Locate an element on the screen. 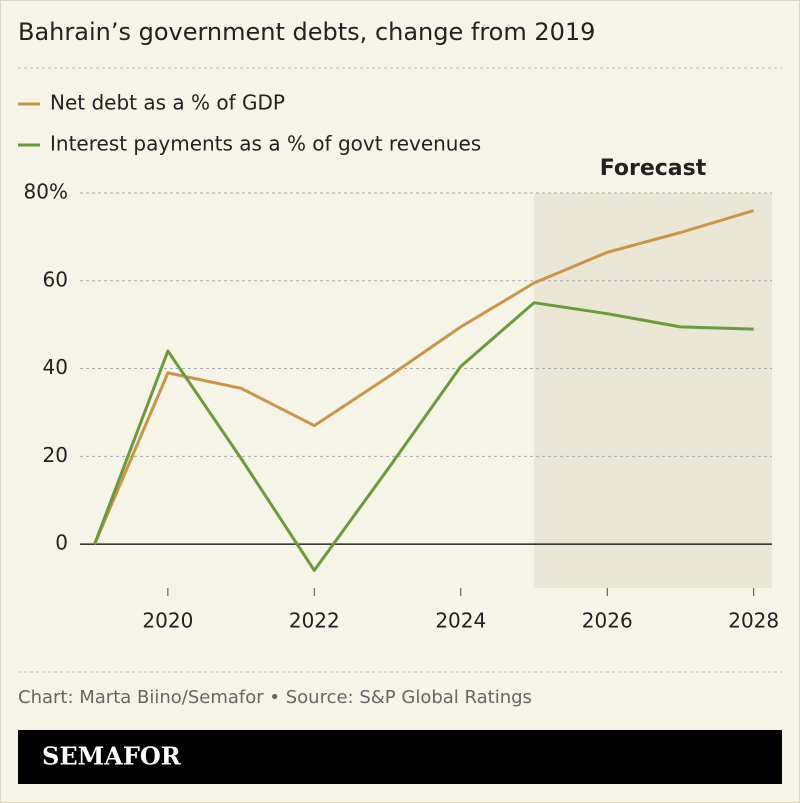 The height and width of the screenshot is (803, 800). annotation: Forecast is located at coordinates (653, 168).